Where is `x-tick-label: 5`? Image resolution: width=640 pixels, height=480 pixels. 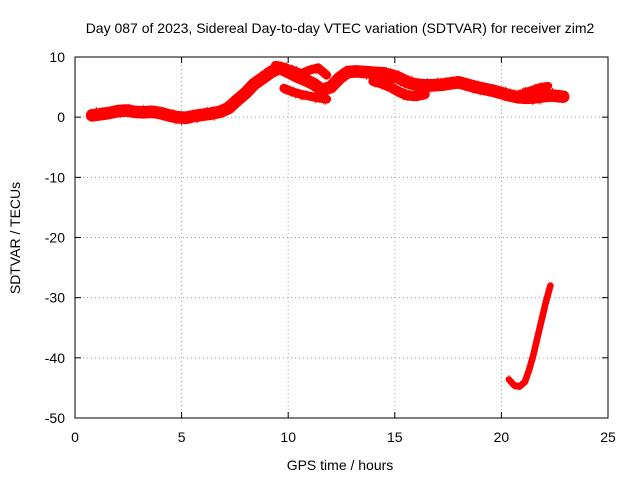 x-tick-label: 5 is located at coordinates (182, 437).